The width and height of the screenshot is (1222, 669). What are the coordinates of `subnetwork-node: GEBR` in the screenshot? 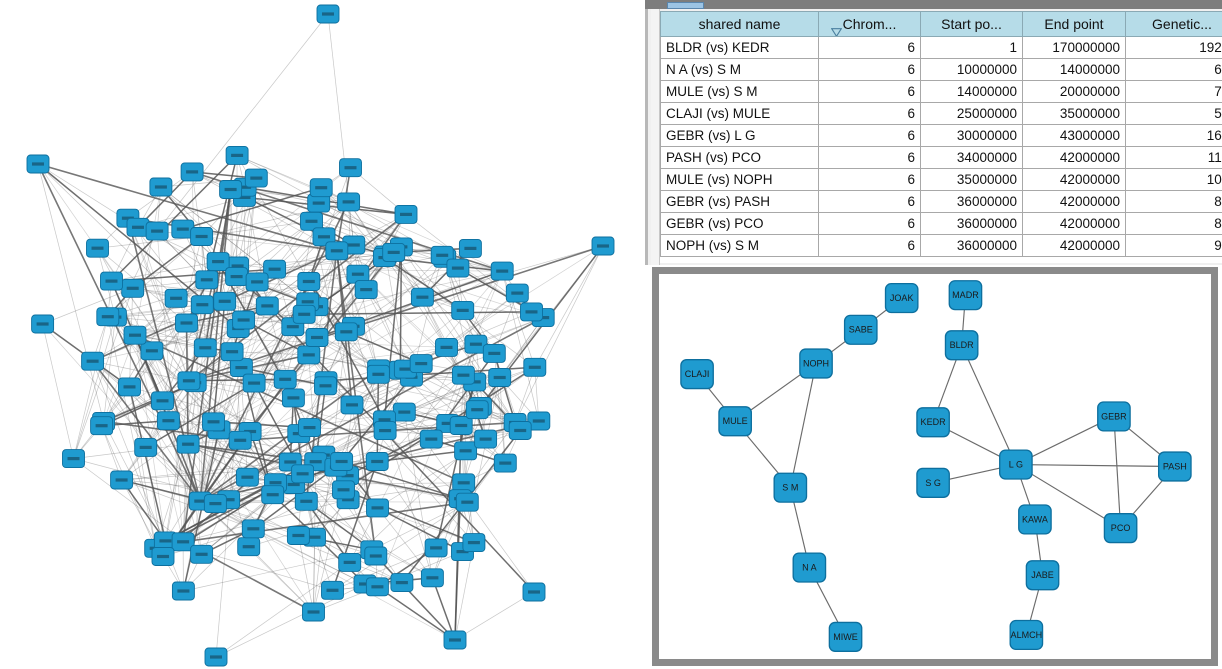 It's located at (1114, 416).